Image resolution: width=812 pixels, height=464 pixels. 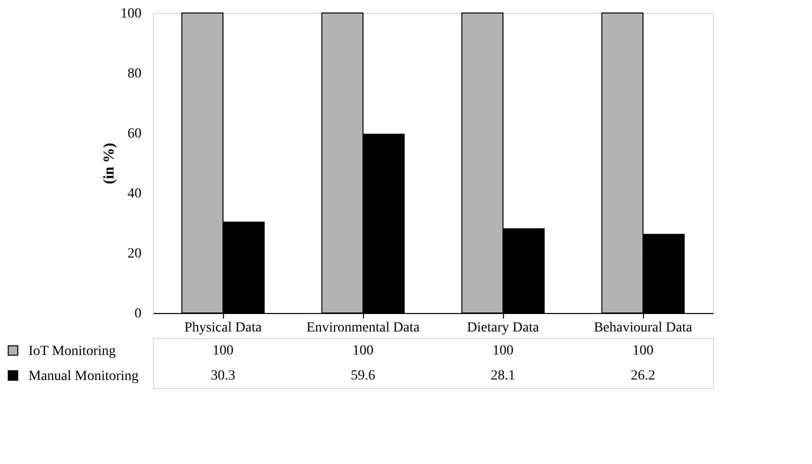 I want to click on y-tick-label: 0, so click(x=138, y=314).